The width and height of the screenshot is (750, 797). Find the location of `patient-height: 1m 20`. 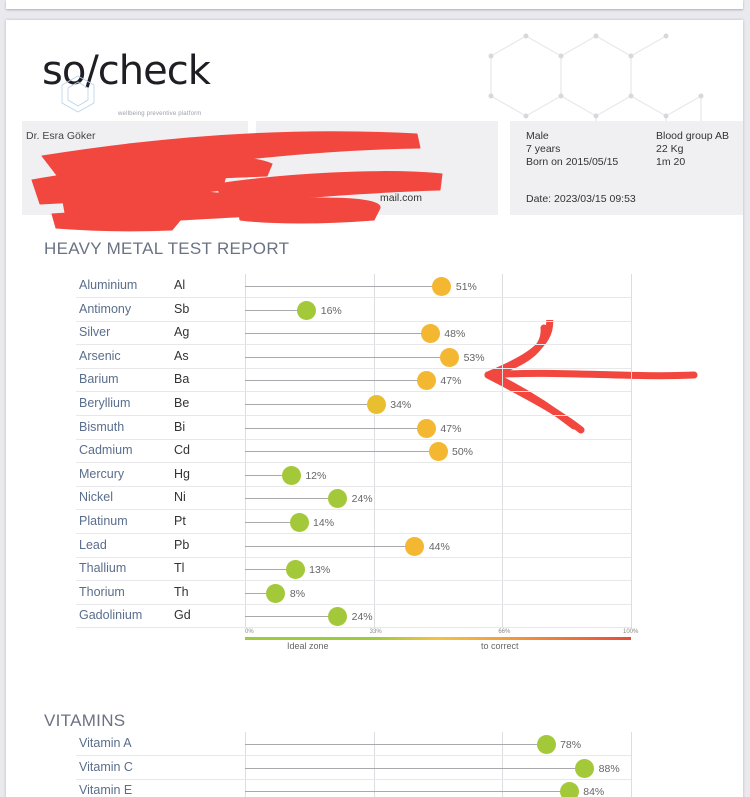

patient-height: 1m 20 is located at coordinates (671, 162).